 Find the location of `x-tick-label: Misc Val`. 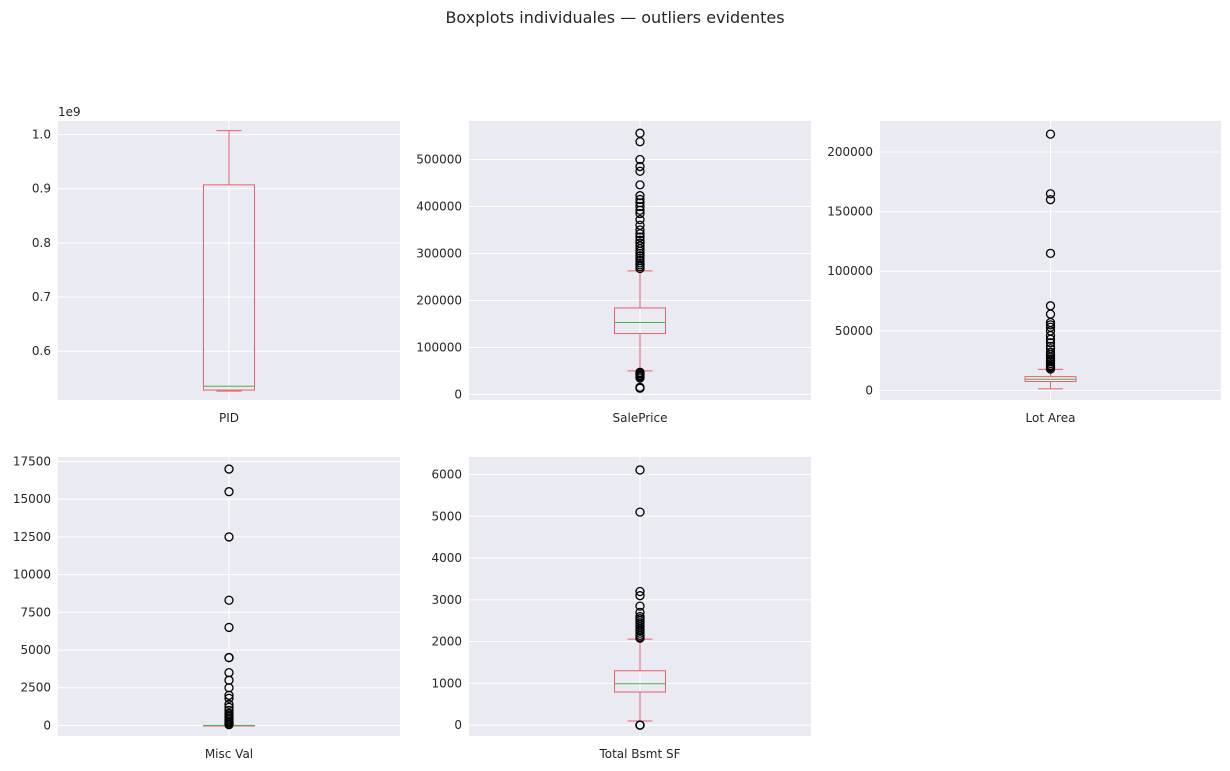

x-tick-label: Misc Val is located at coordinates (229, 754).